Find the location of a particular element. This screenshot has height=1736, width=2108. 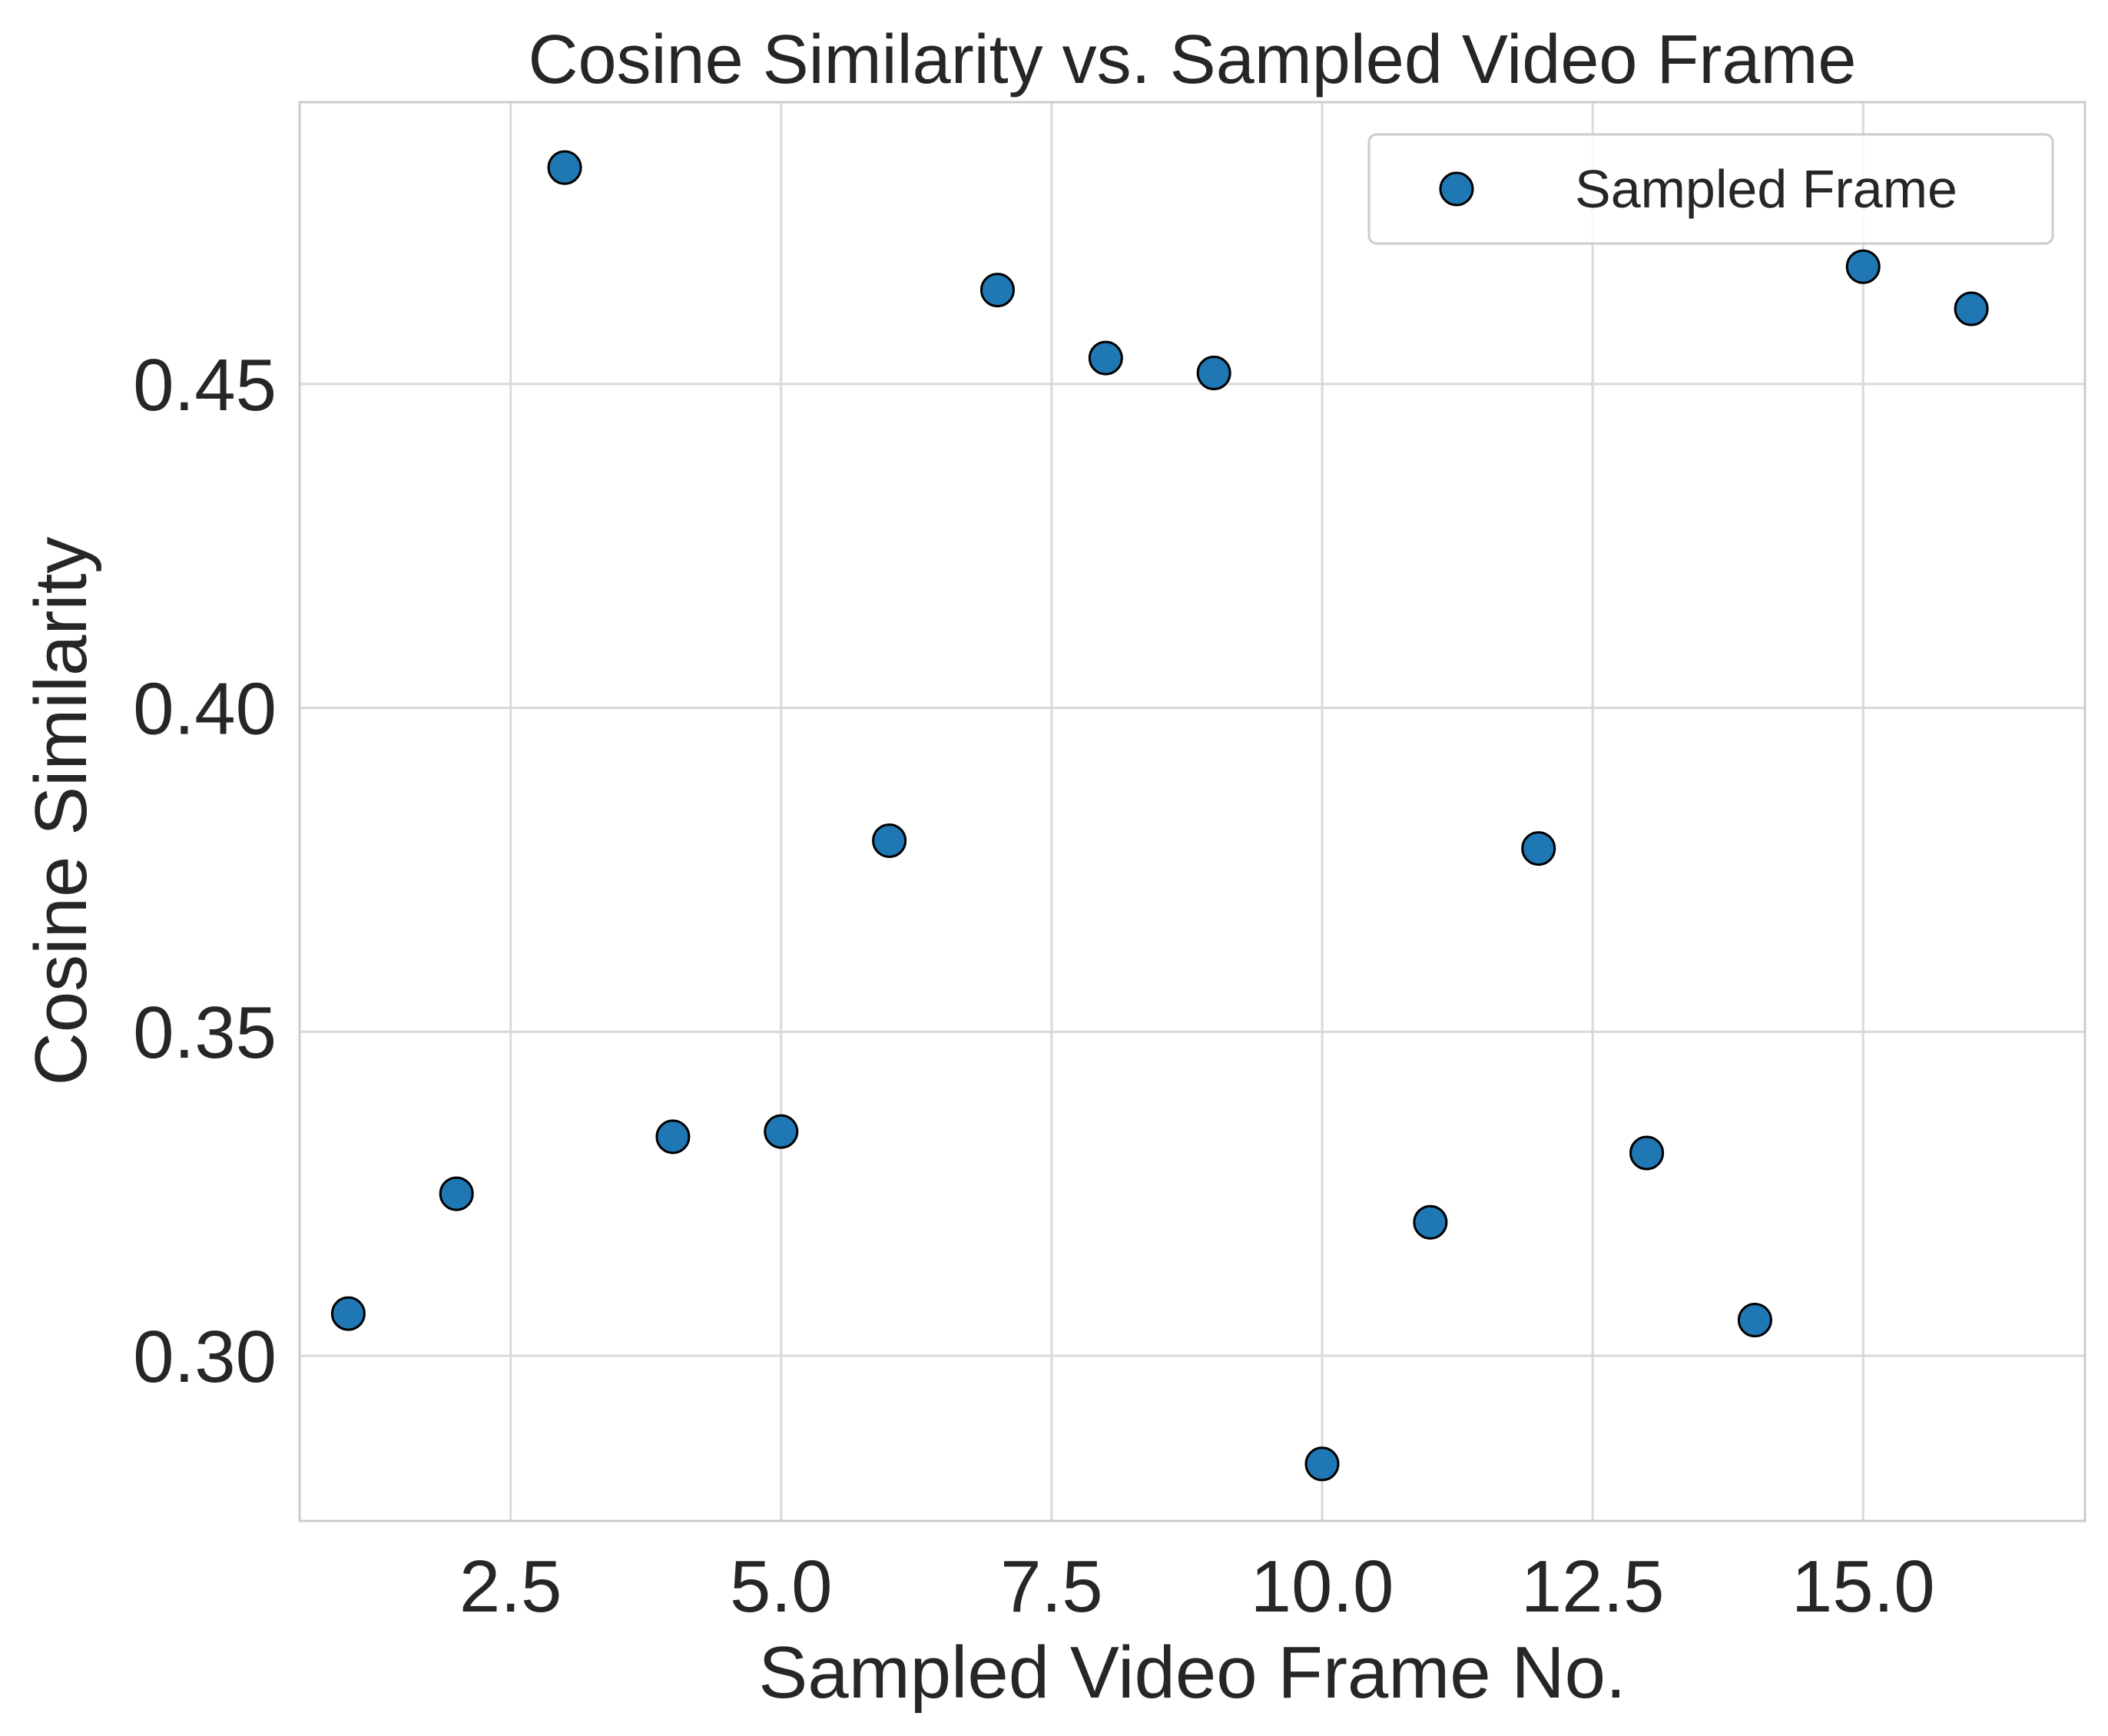

x-tick-label-5: 15.0 is located at coordinates (1863, 1587).